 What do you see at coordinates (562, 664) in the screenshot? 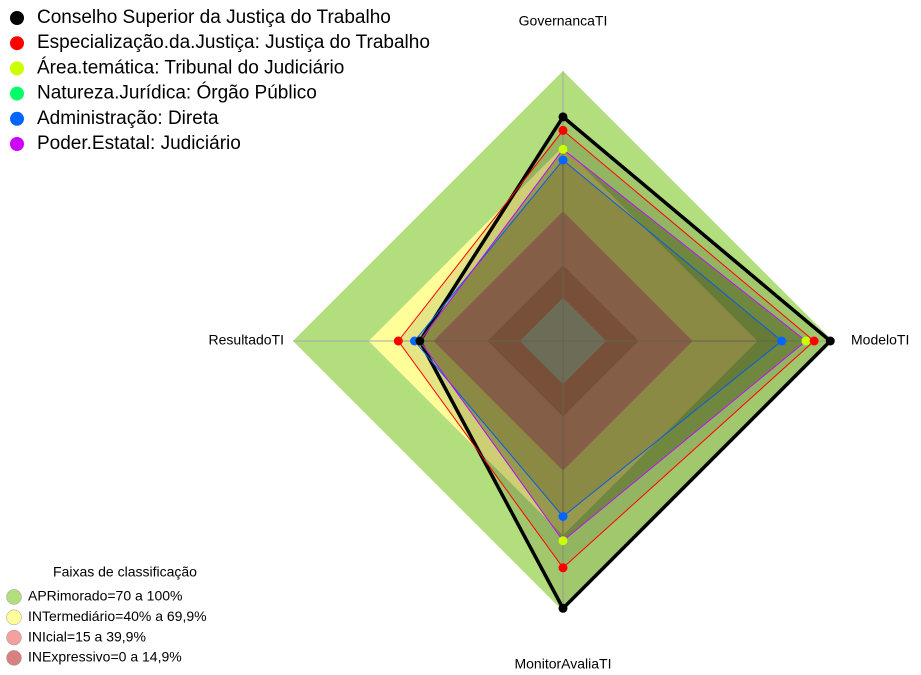
I see `axis-label: MonitorAvaliaTI` at bounding box center [562, 664].